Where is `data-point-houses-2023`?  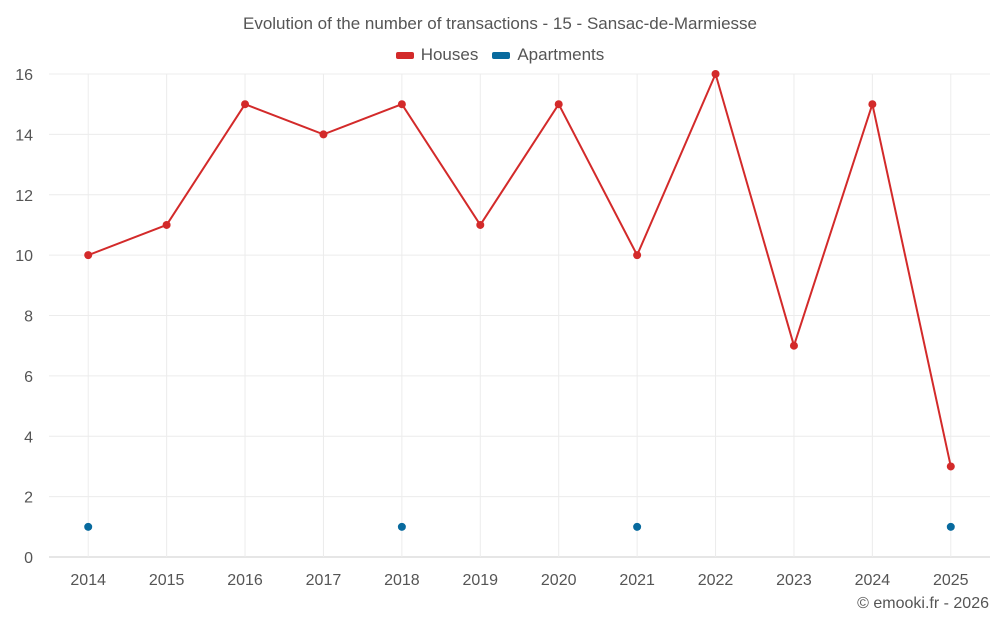
data-point-houses-2023 is located at coordinates (793, 345).